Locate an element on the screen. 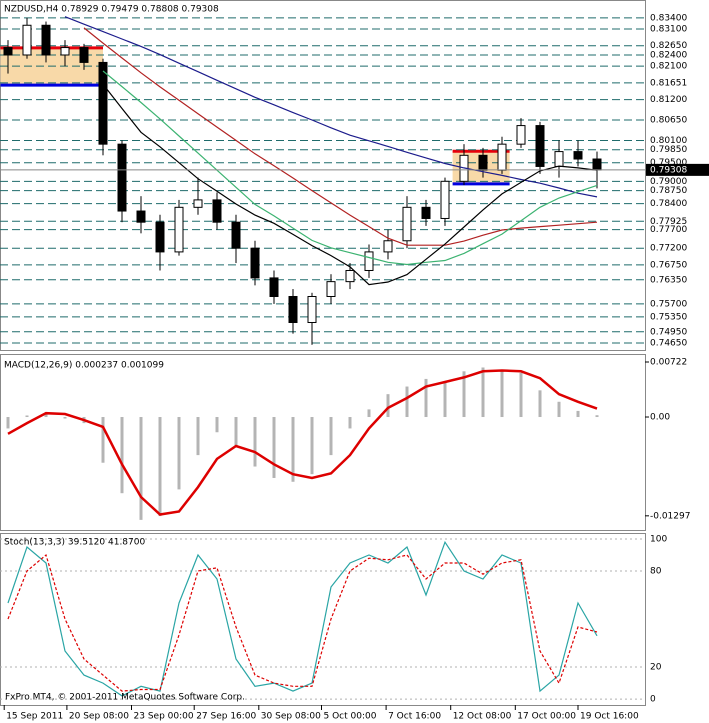  y-tick-label: 20 is located at coordinates (656, 668).